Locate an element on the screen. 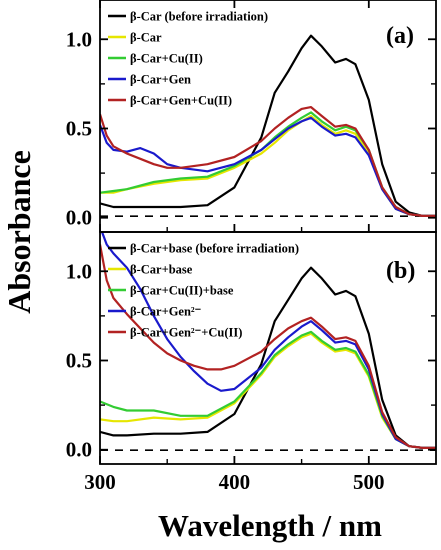 The width and height of the screenshot is (441, 550). y-tick-label-b-2: 1.0 is located at coordinates (79, 271).